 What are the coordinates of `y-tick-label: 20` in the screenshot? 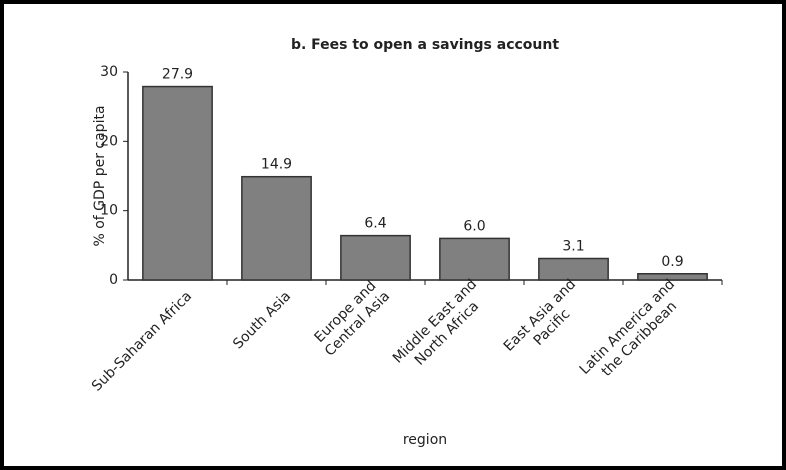 It's located at (109, 141).